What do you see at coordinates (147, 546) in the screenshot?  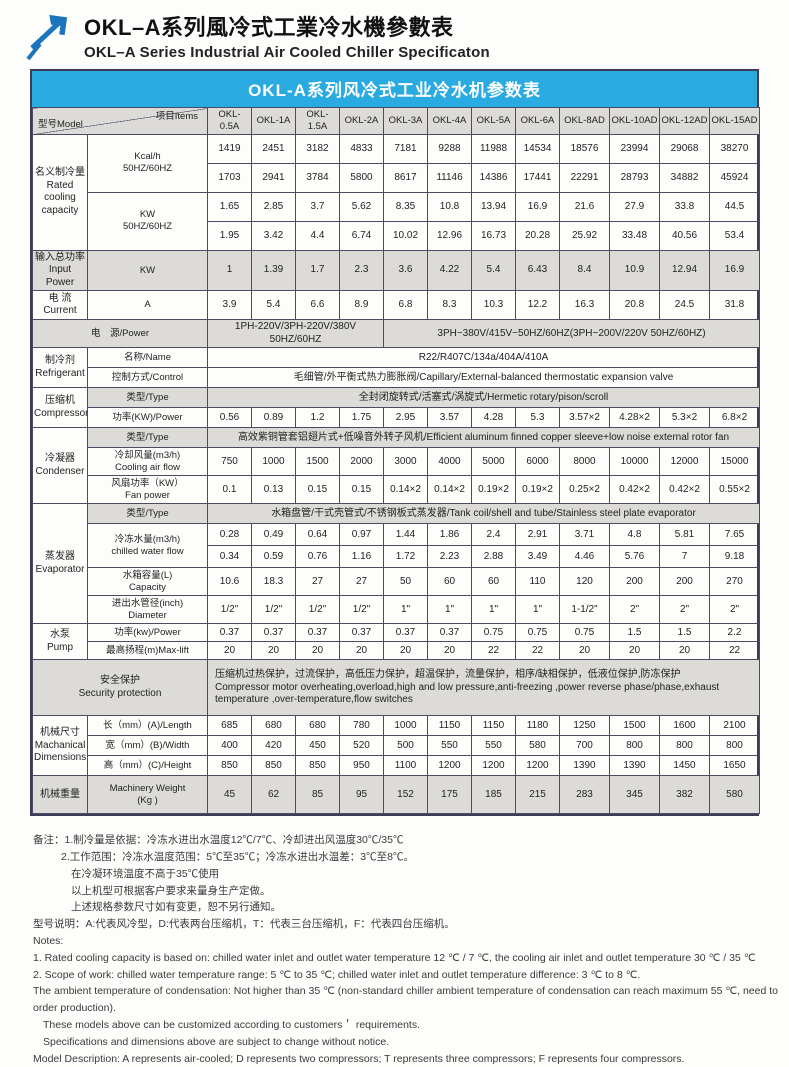 I see `row-item-label: 冷冻水量(m3/h) chilled water flow` at bounding box center [147, 546].